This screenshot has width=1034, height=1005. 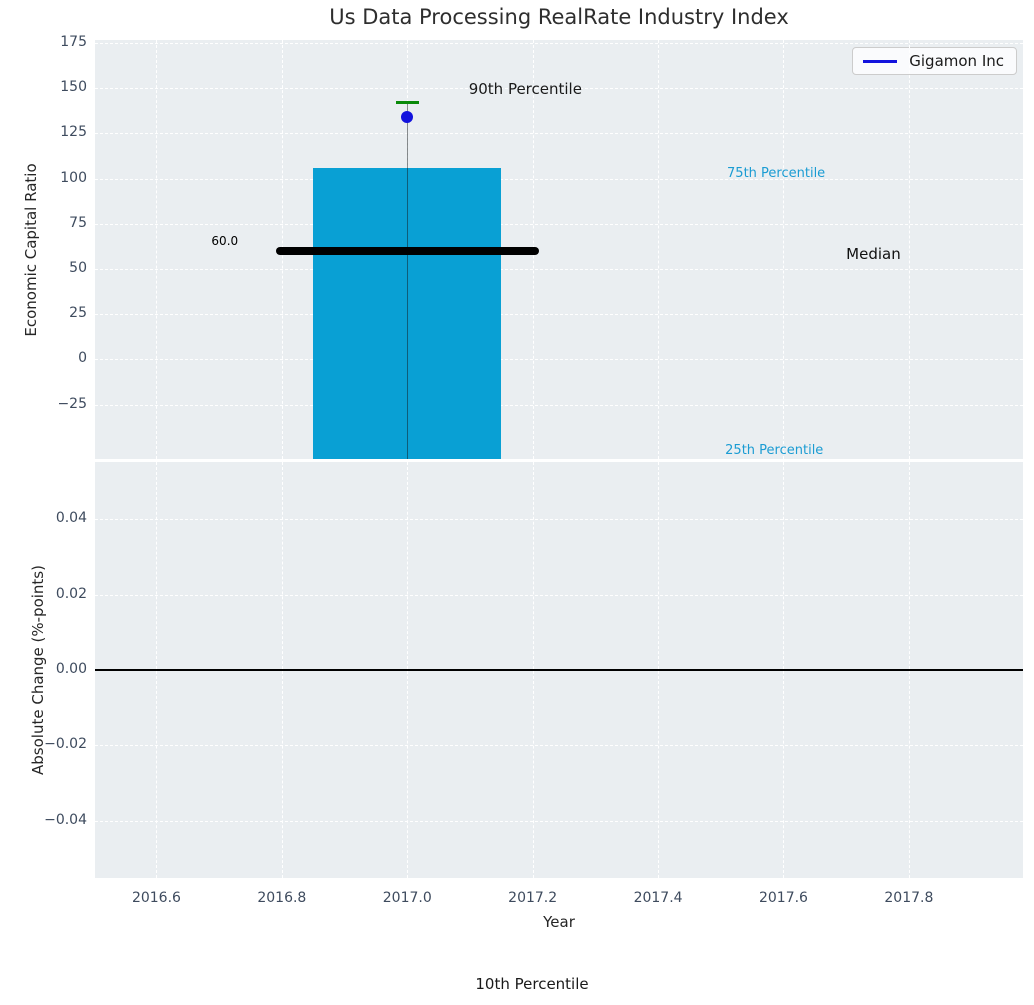 I want to click on y-tick-label-bottom: 0.02, so click(x=71, y=593).